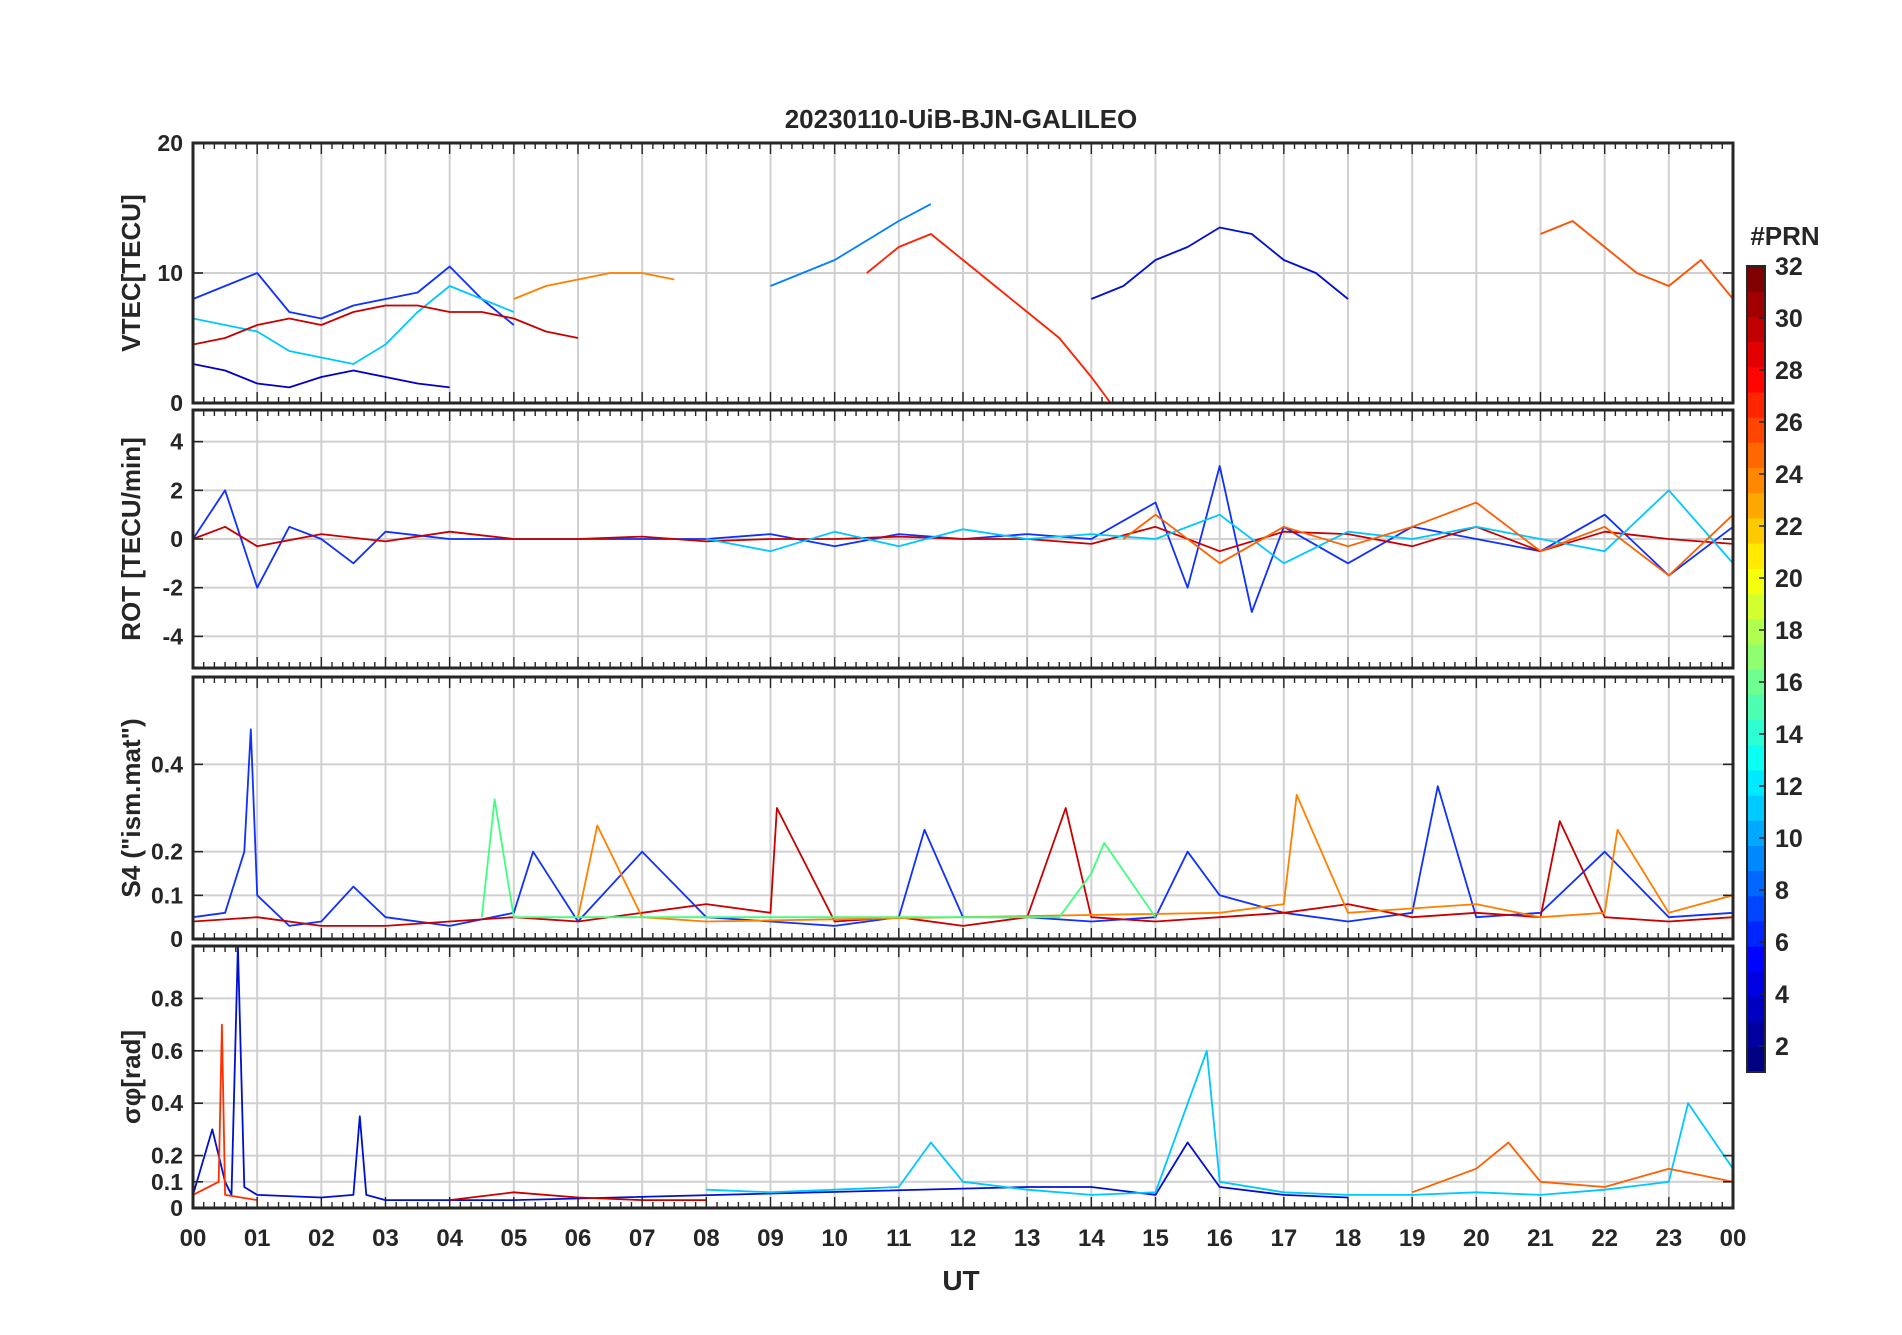  What do you see at coordinates (642, 1238) in the screenshot?
I see `x-tick-label: 07` at bounding box center [642, 1238].